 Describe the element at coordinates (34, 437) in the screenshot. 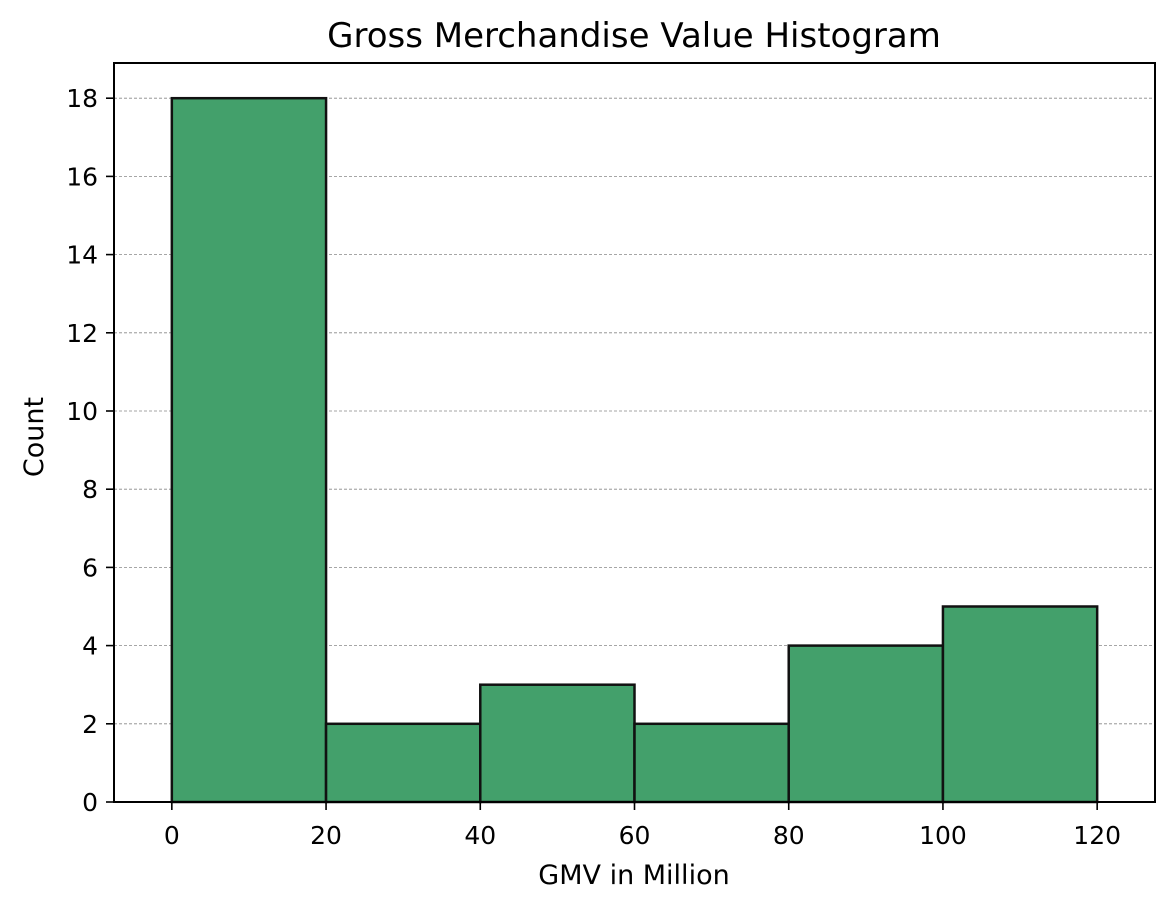

I see `y-axis-label: Count` at that location.